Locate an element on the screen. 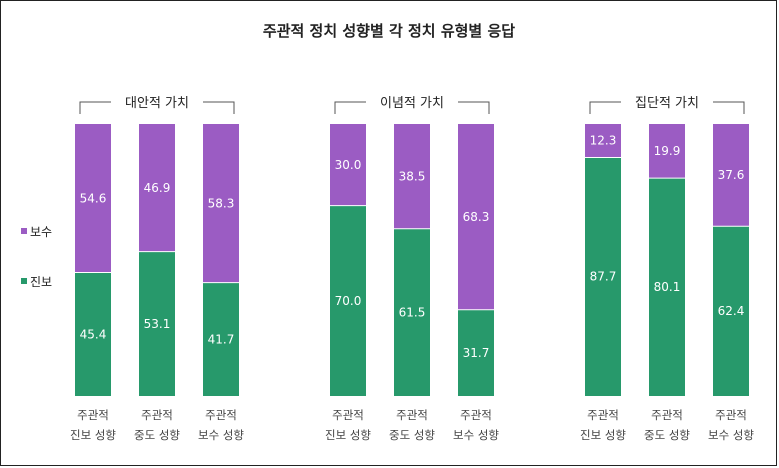  group-label: 집단적 가치 is located at coordinates (667, 103).